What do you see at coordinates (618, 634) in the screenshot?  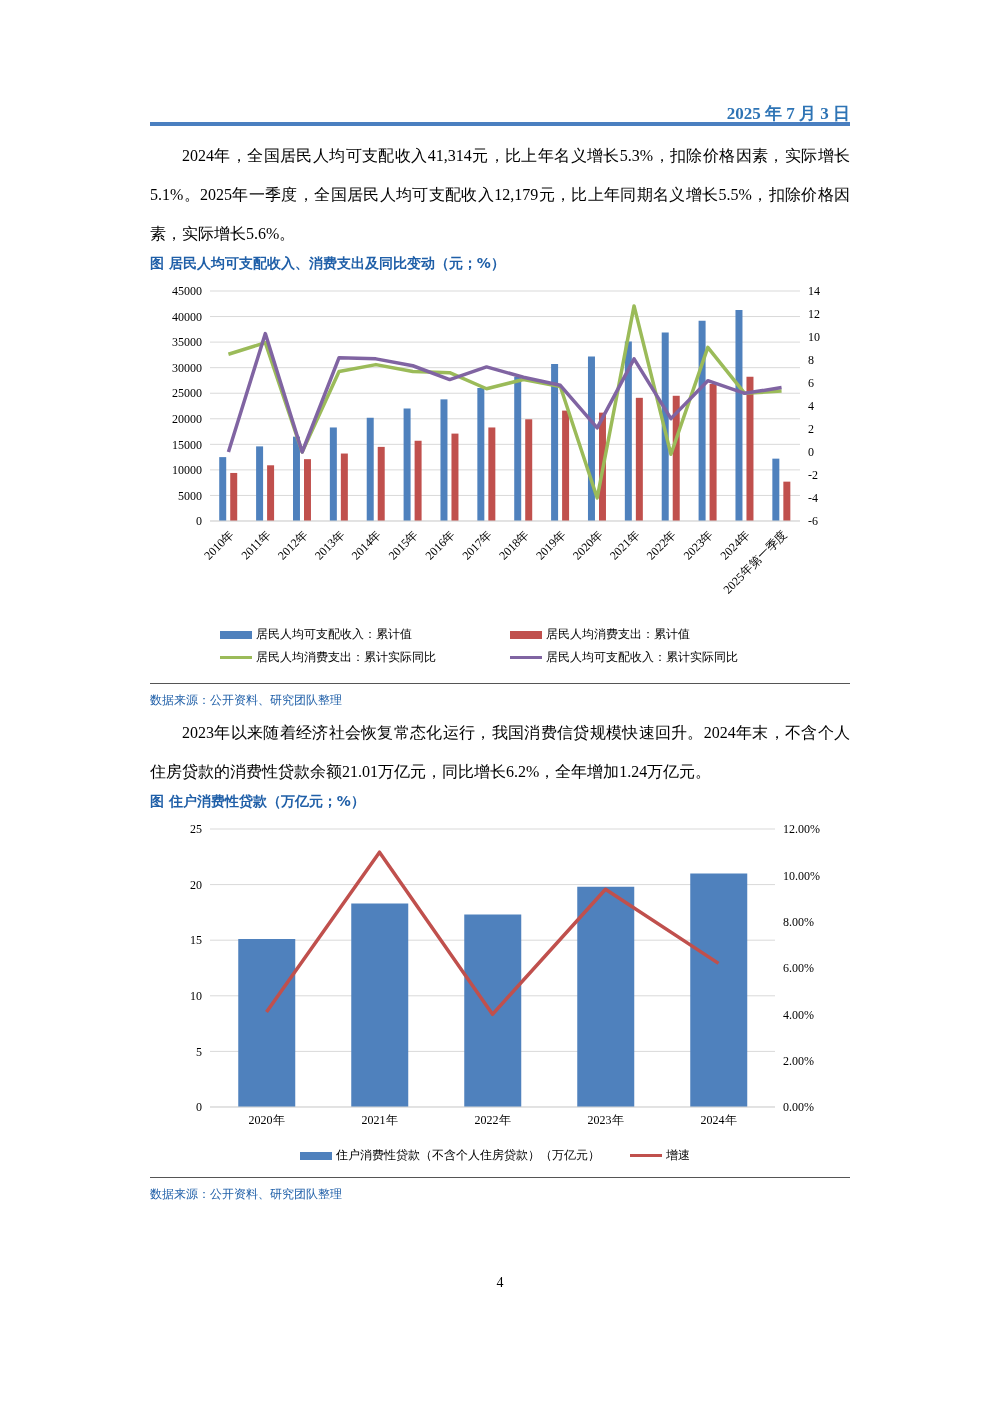 I see `legend-label: 居民人均消费支出：累计值` at bounding box center [618, 634].